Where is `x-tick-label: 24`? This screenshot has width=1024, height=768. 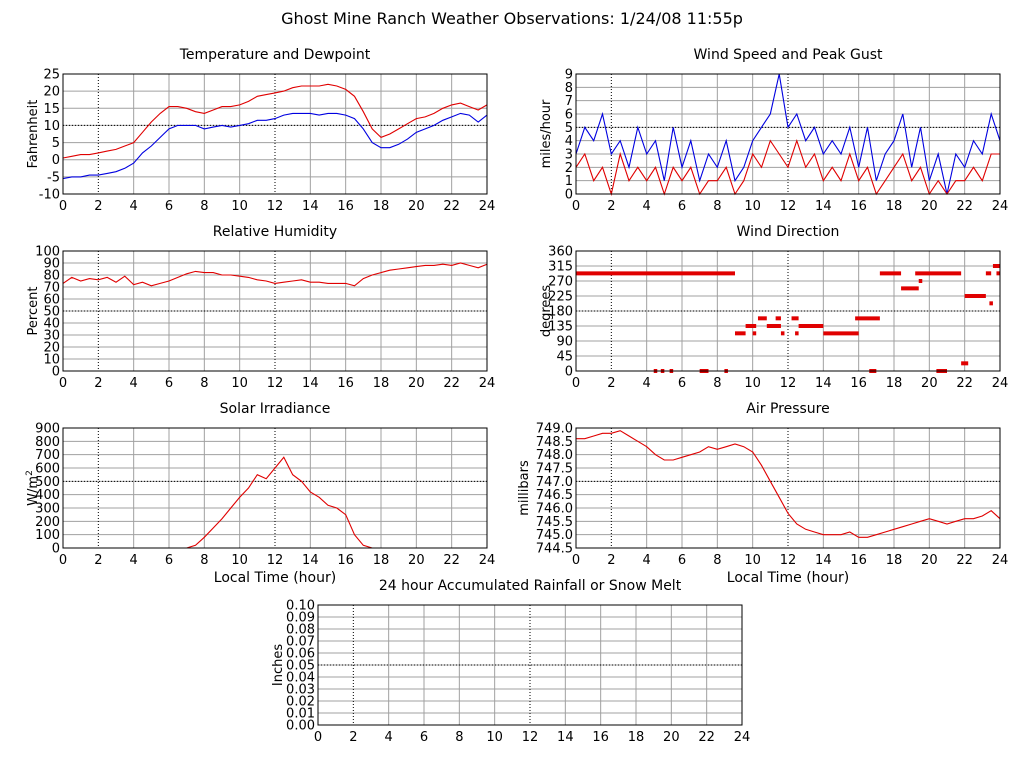 x-tick-label: 24 is located at coordinates (1000, 383).